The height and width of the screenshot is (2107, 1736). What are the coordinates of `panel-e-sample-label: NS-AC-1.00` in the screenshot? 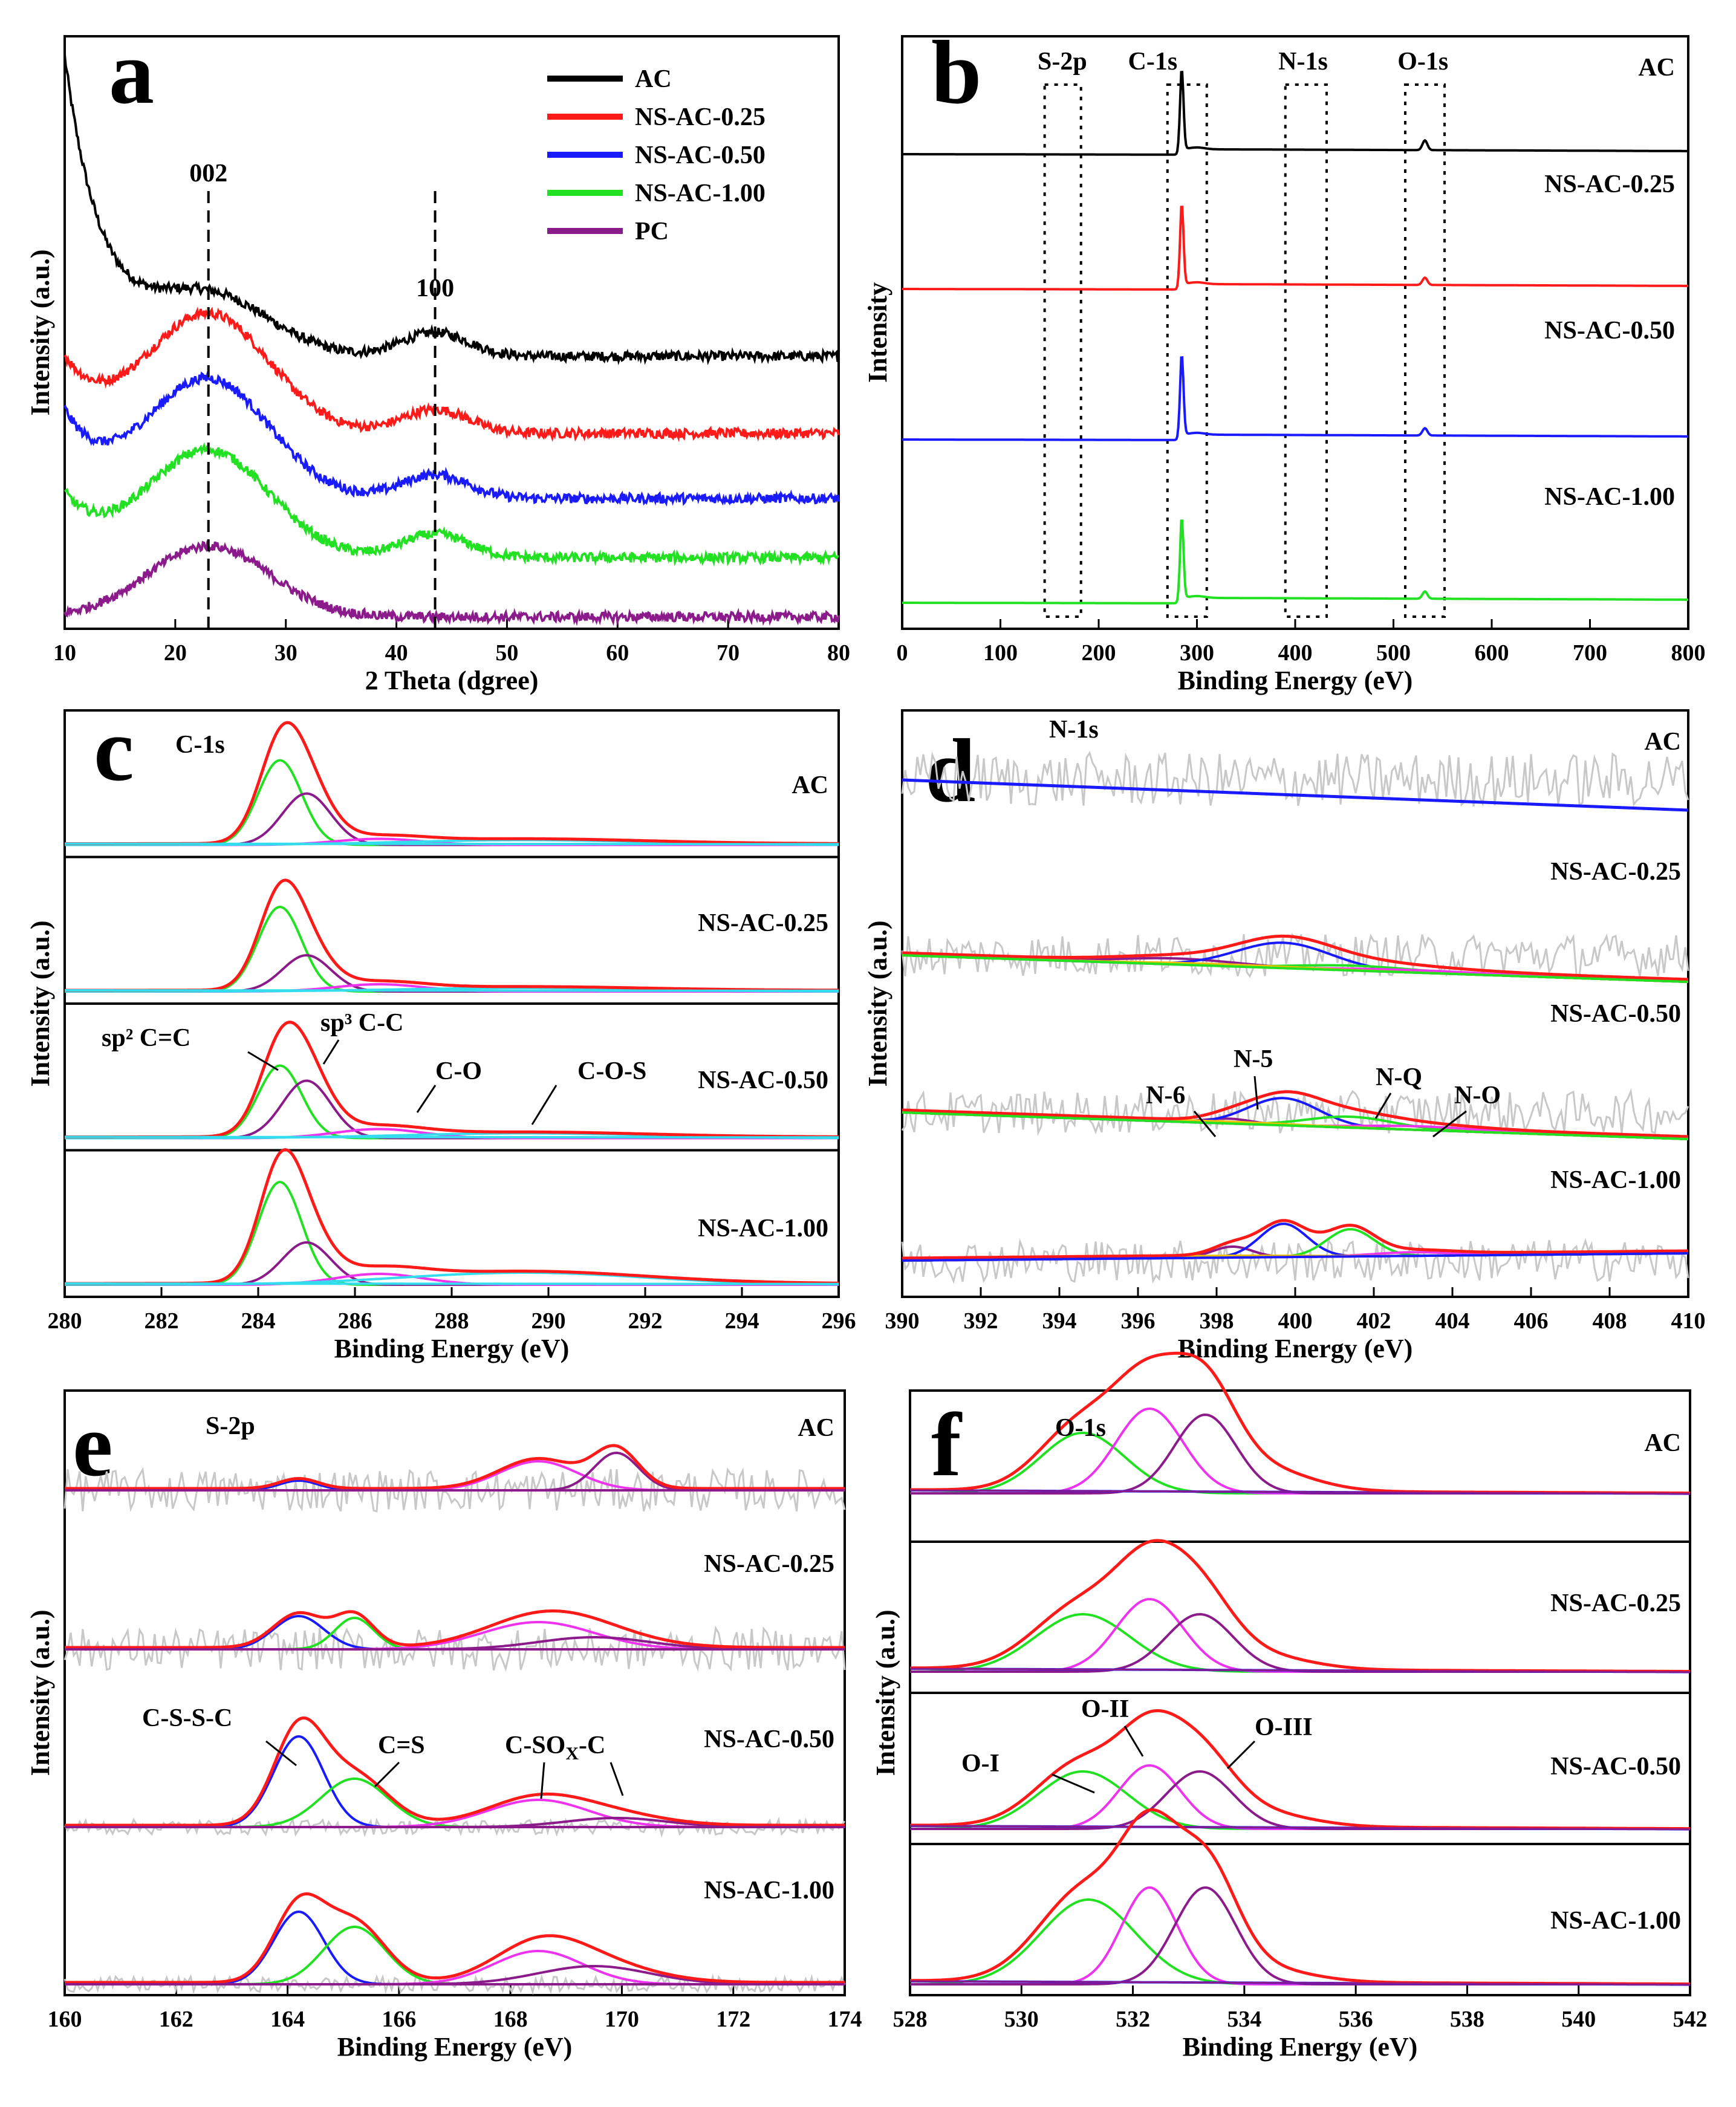 It's located at (769, 1891).